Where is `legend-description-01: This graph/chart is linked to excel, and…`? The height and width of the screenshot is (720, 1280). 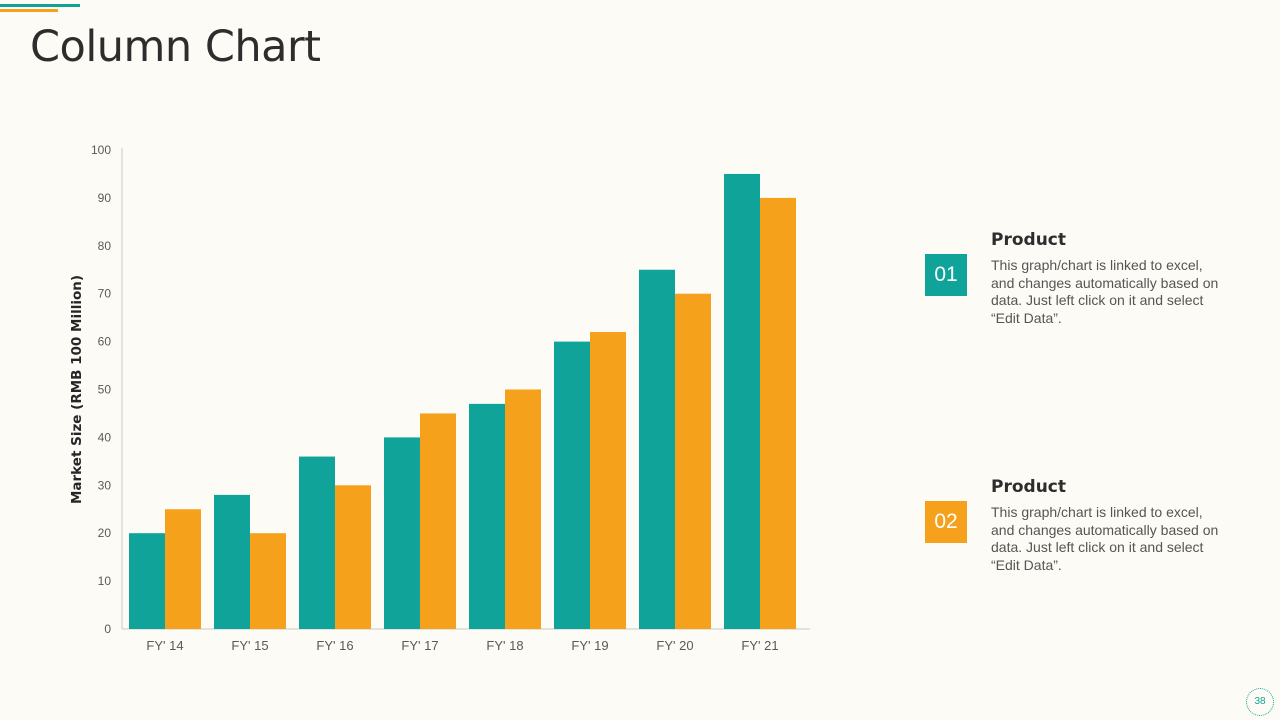 legend-description-01: This graph/chart is linked to excel, and… is located at coordinates (1105, 291).